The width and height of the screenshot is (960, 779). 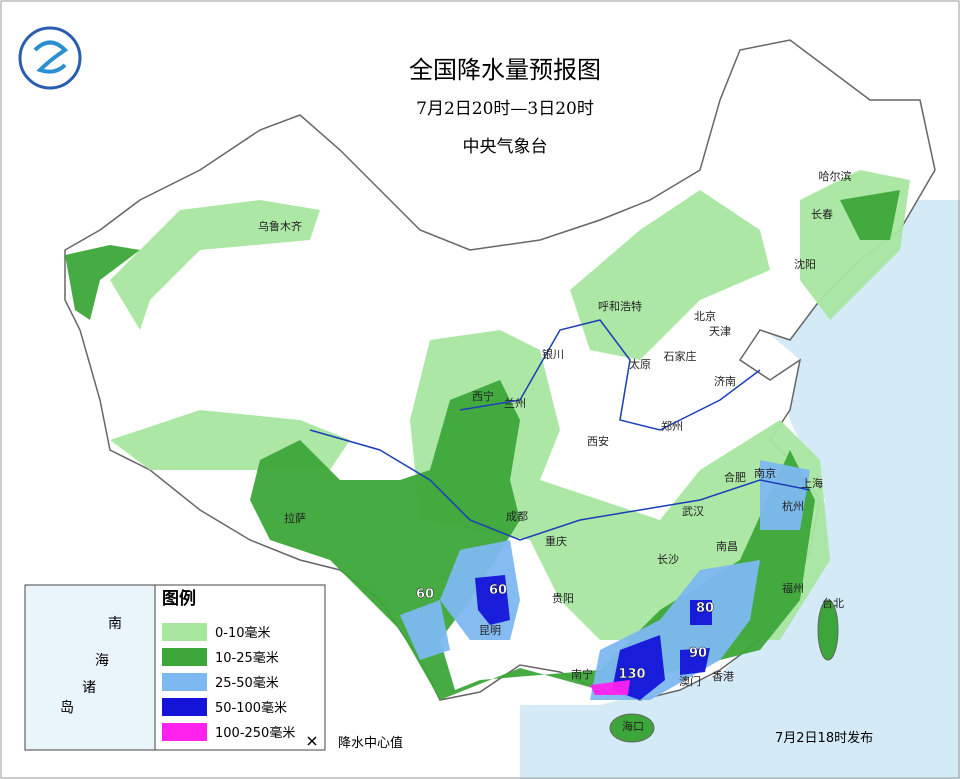 I want to click on city-label: 福州, so click(x=793, y=588).